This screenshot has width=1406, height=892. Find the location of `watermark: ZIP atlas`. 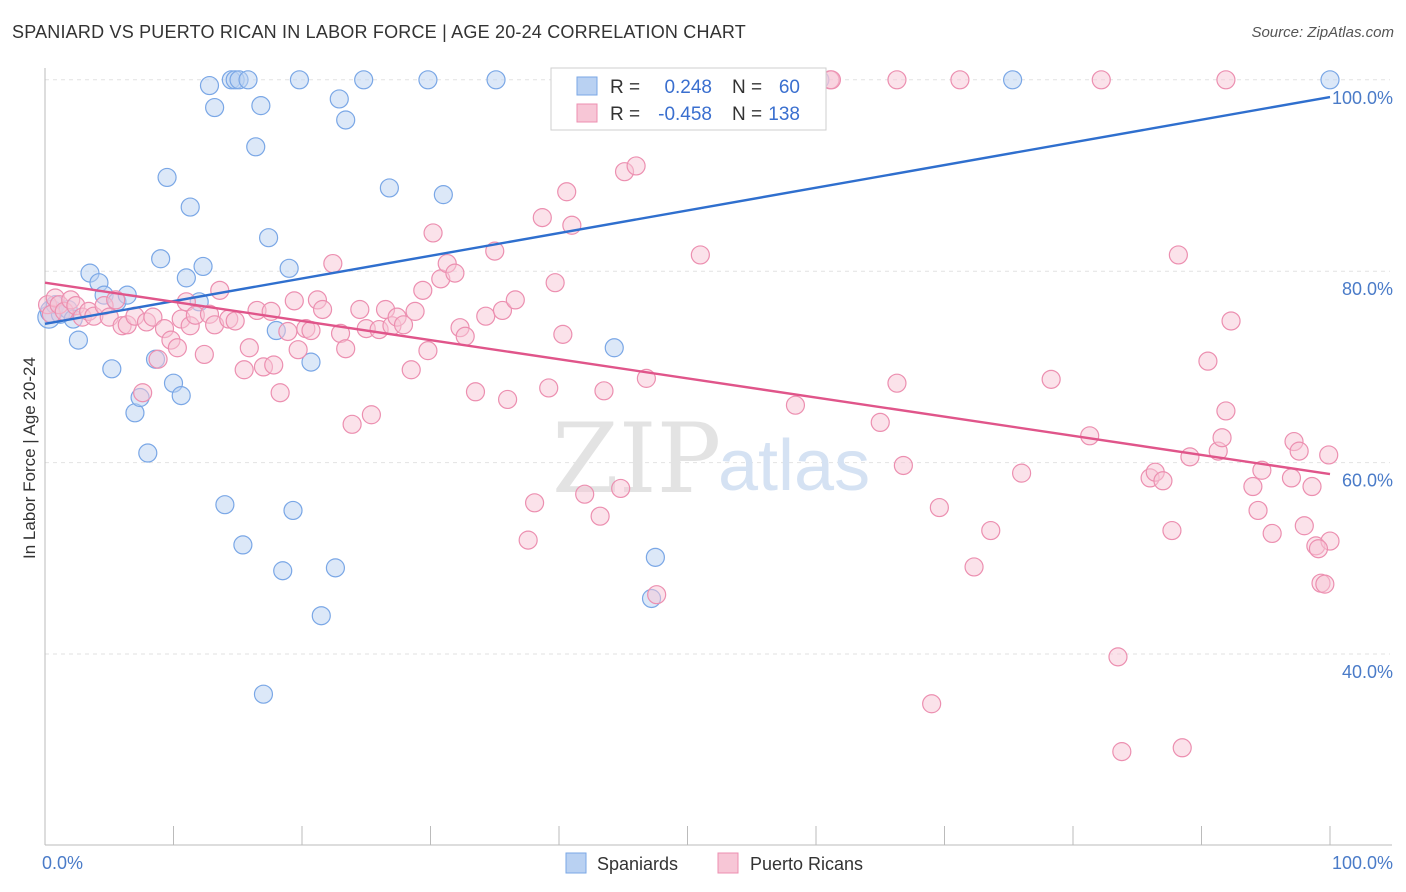

watermark: ZIP atlas is located at coordinates (711, 459).